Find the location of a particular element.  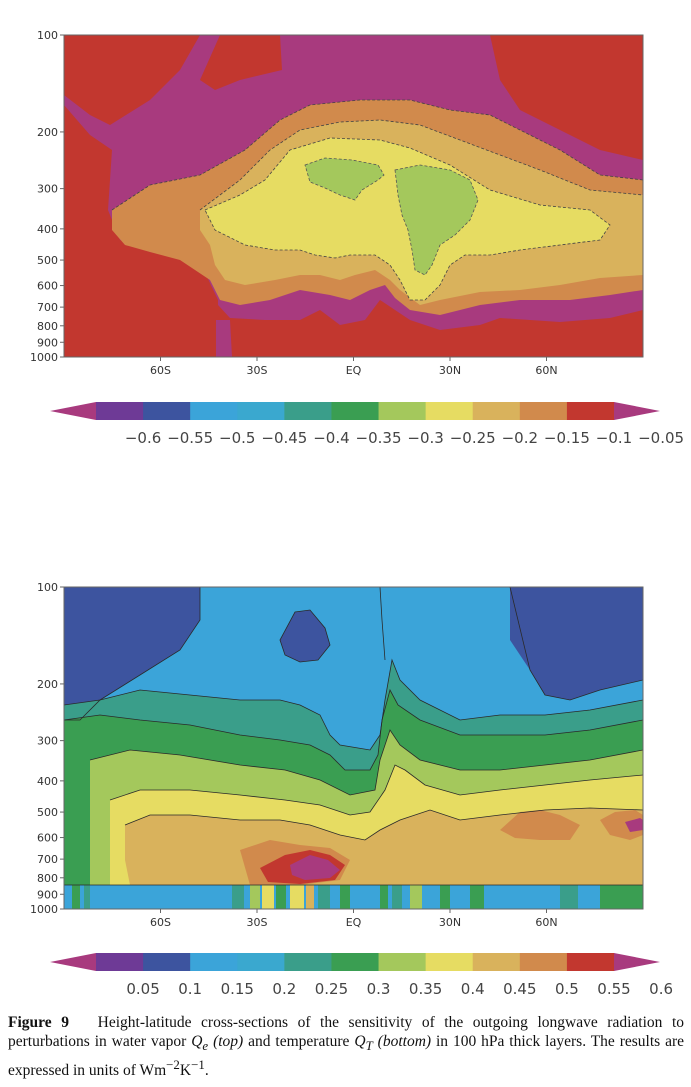

top-blob-green-left is located at coordinates (344, 179).